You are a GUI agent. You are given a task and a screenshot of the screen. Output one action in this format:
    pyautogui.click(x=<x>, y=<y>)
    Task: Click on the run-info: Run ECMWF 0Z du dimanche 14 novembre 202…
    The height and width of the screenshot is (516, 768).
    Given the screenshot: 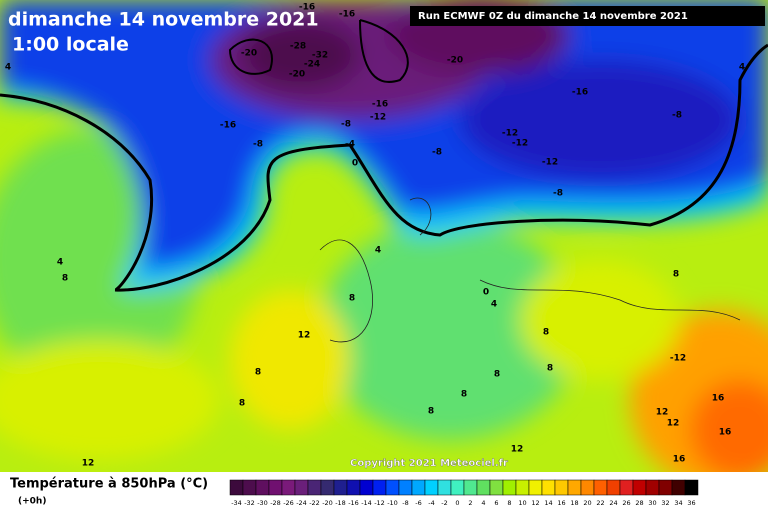 What is the action you would take?
    pyautogui.click(x=553, y=16)
    